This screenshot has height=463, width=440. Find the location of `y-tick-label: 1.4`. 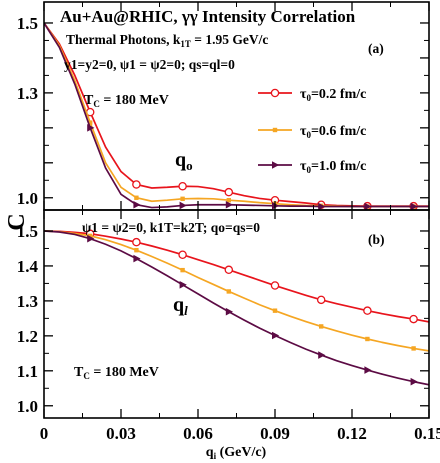

y-tick-label: 1.4 is located at coordinates (28, 266).